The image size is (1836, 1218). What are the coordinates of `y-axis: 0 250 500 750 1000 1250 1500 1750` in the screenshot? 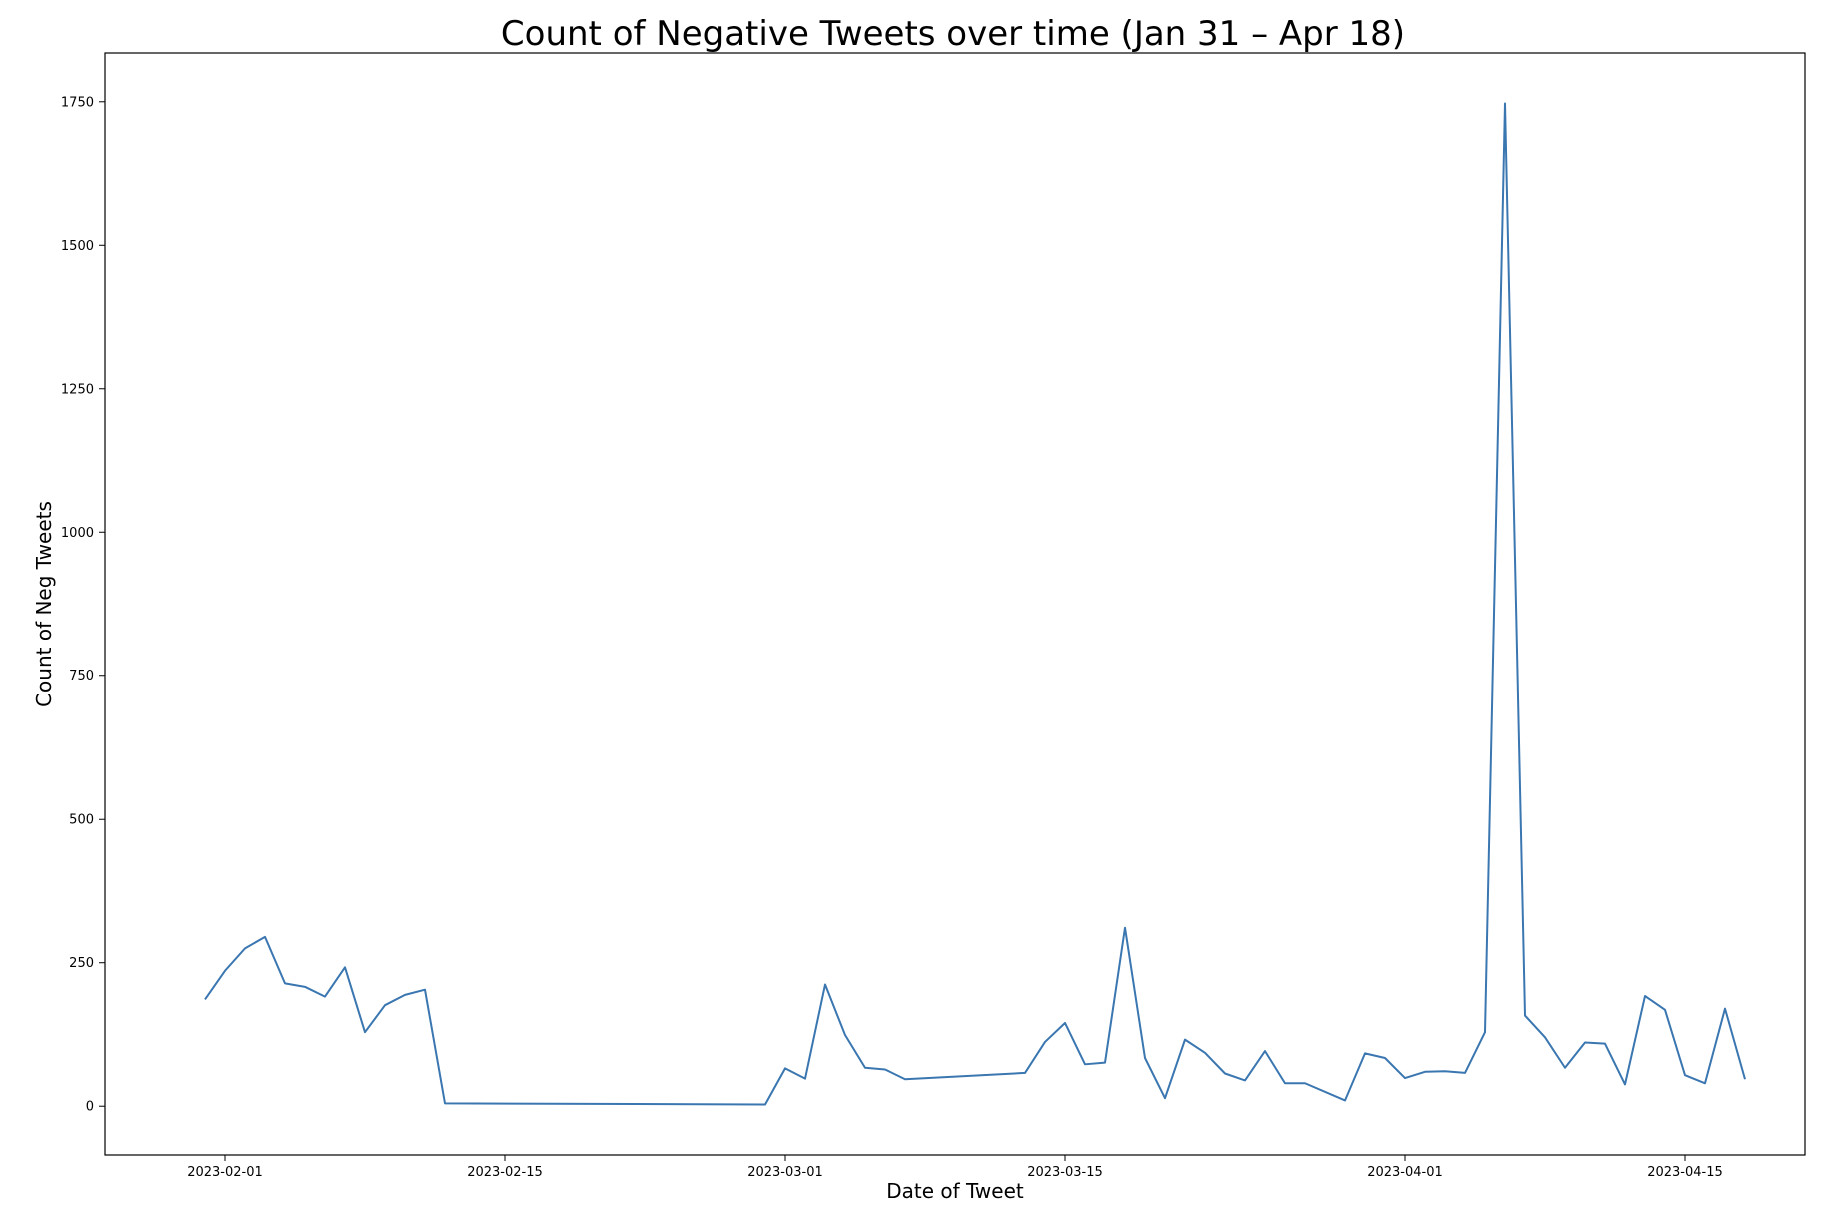 It's located at (83, 605).